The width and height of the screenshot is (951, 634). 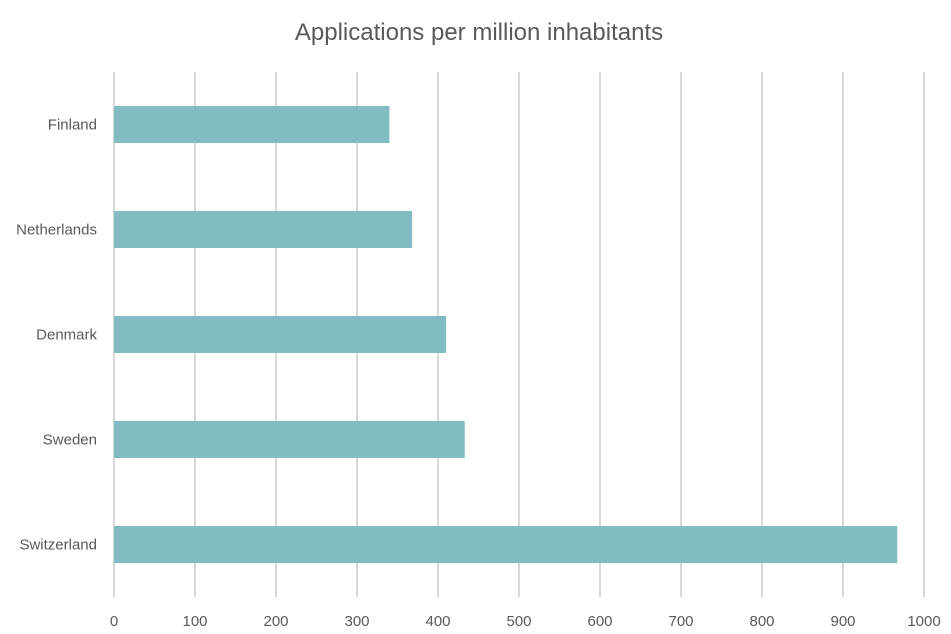 I want to click on bar-sweden, so click(x=289, y=439).